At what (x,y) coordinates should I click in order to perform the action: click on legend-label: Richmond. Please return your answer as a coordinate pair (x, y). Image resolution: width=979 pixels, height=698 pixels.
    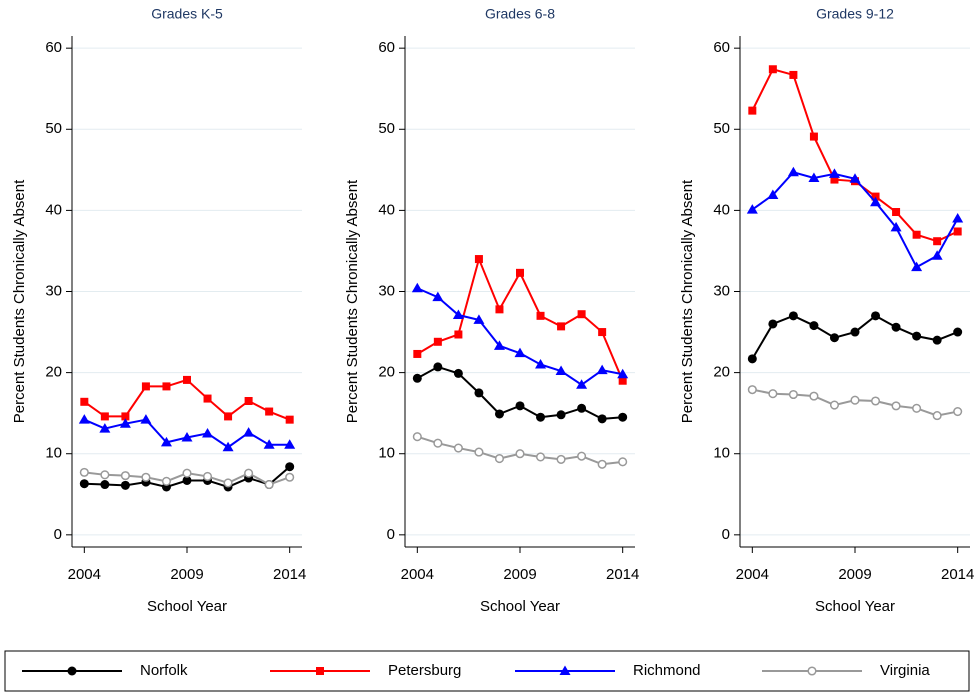
    Looking at the image, I should click on (667, 670).